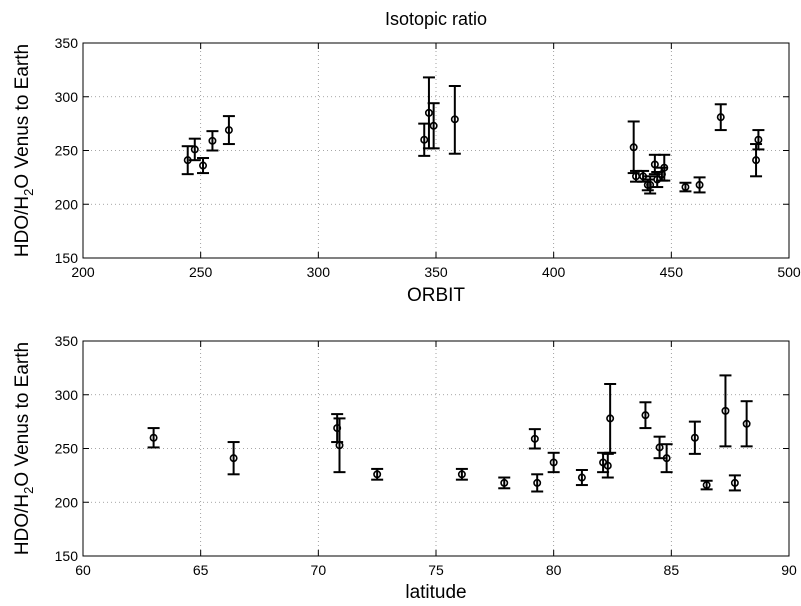 The image size is (801, 606). I want to click on x-axis-label: latitude, so click(435, 591).